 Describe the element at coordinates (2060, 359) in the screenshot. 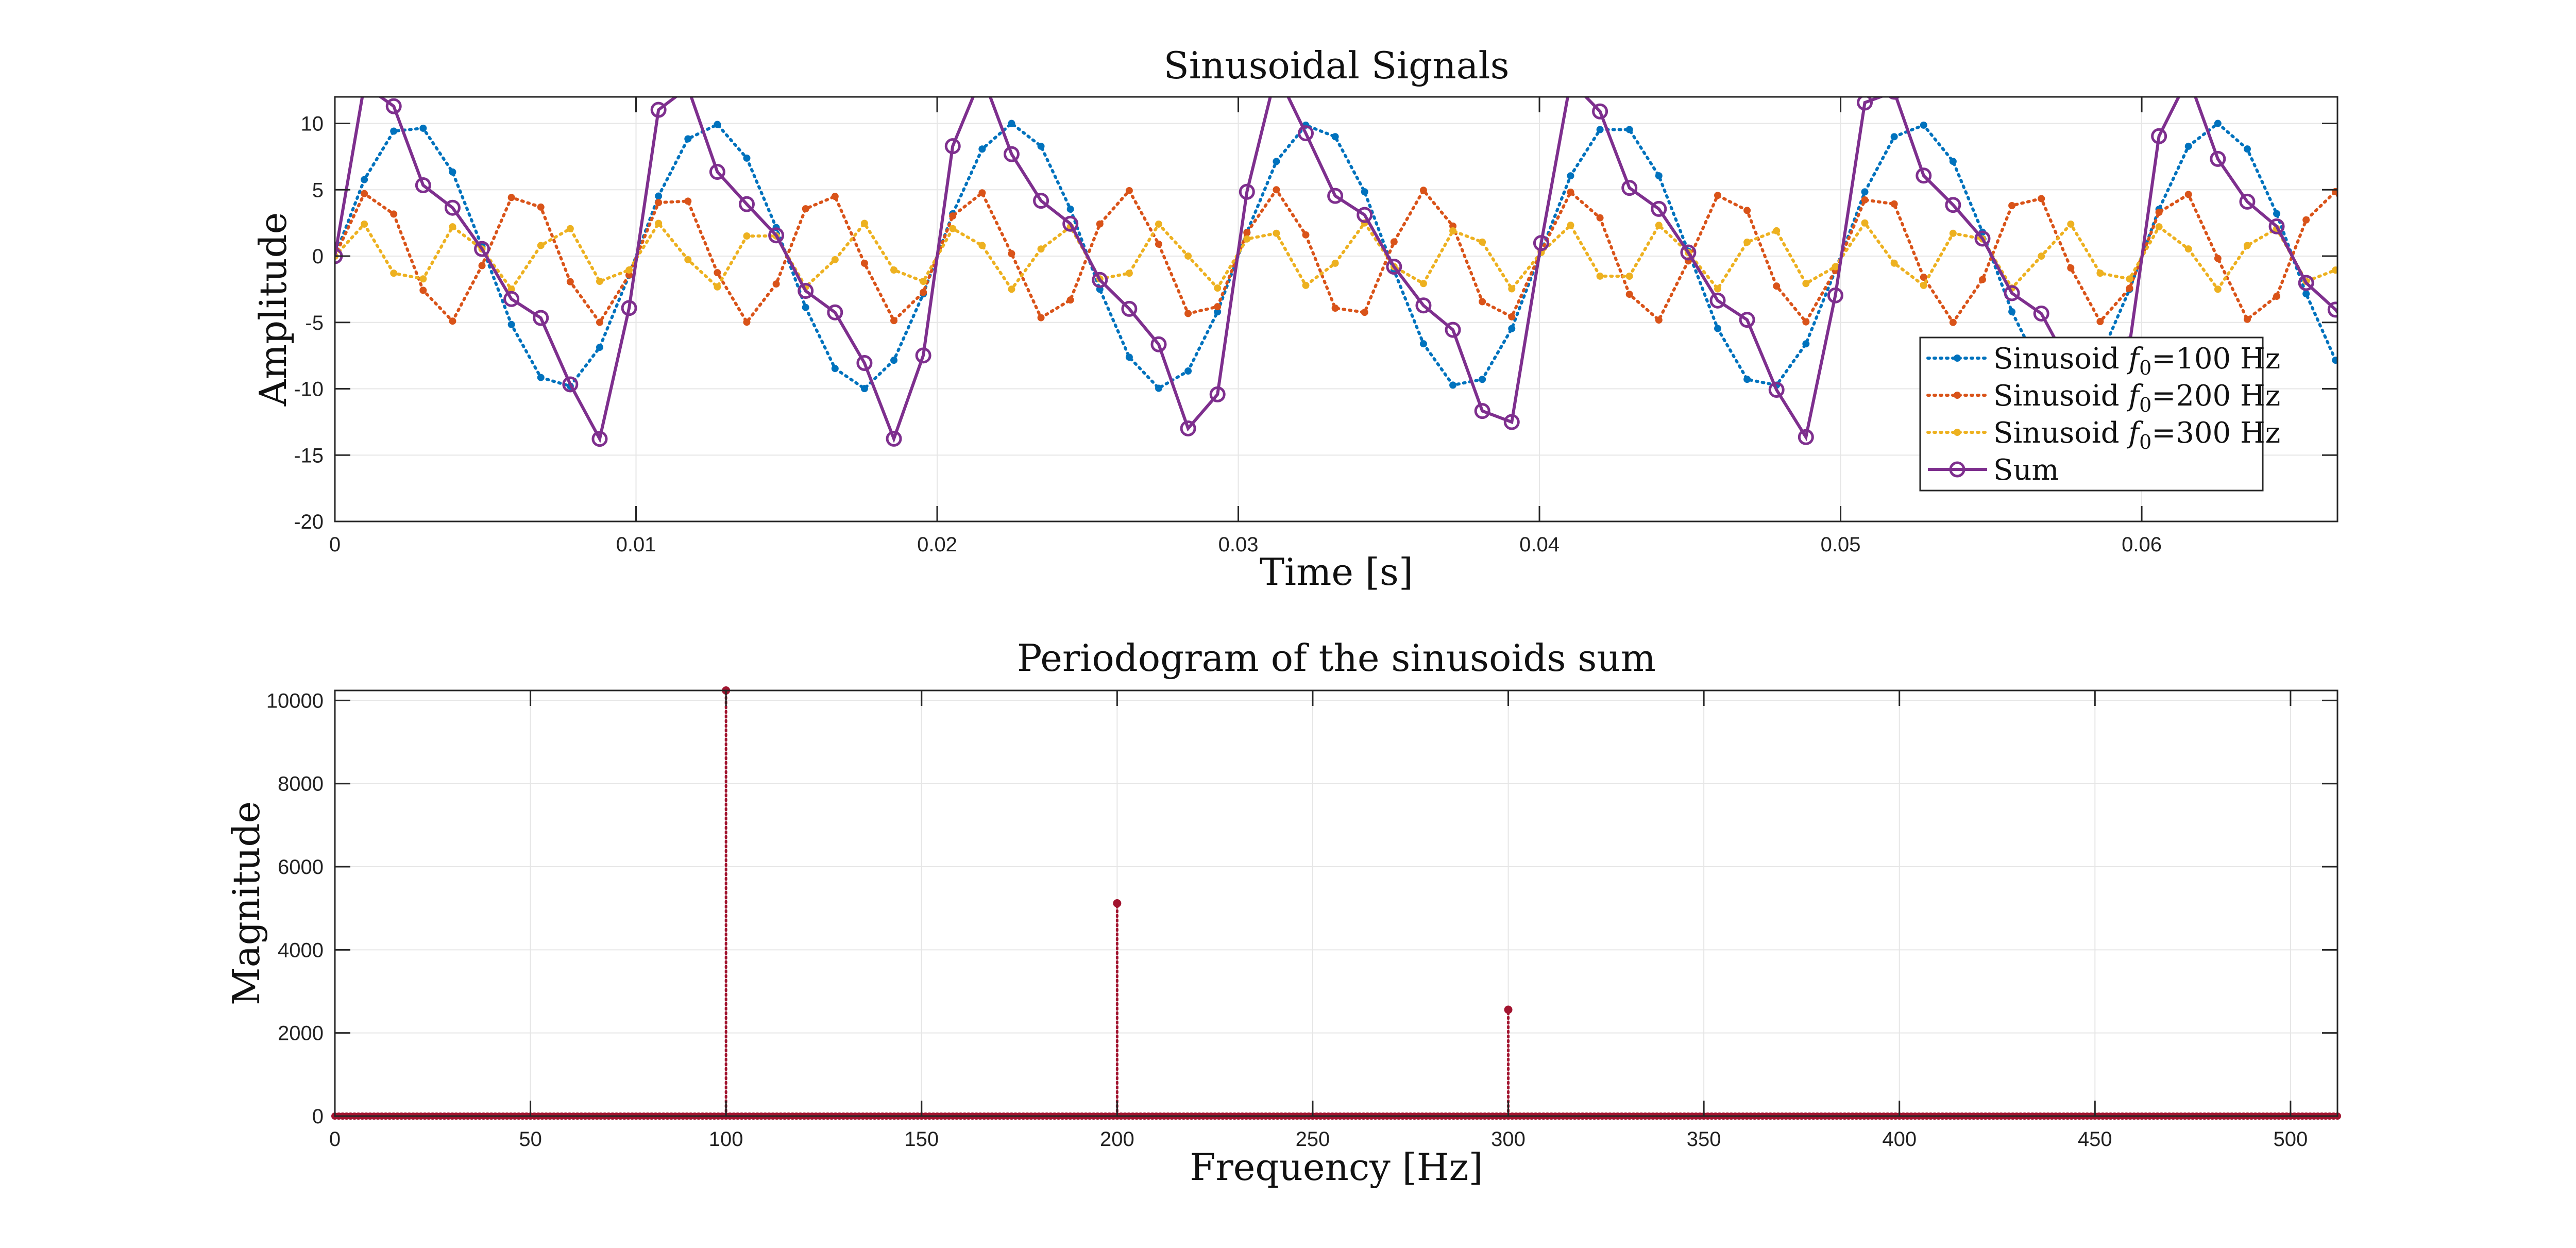

I see `legend-text: Sinusoid` at that location.